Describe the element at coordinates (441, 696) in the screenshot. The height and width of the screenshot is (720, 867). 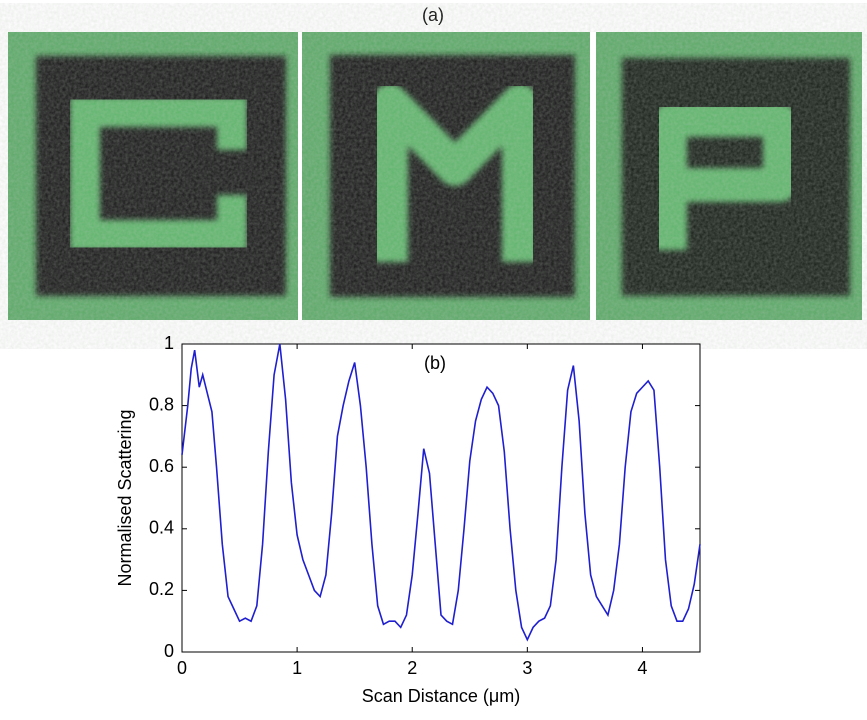
I see `x-axis-label: Scan Distance (μm)` at that location.